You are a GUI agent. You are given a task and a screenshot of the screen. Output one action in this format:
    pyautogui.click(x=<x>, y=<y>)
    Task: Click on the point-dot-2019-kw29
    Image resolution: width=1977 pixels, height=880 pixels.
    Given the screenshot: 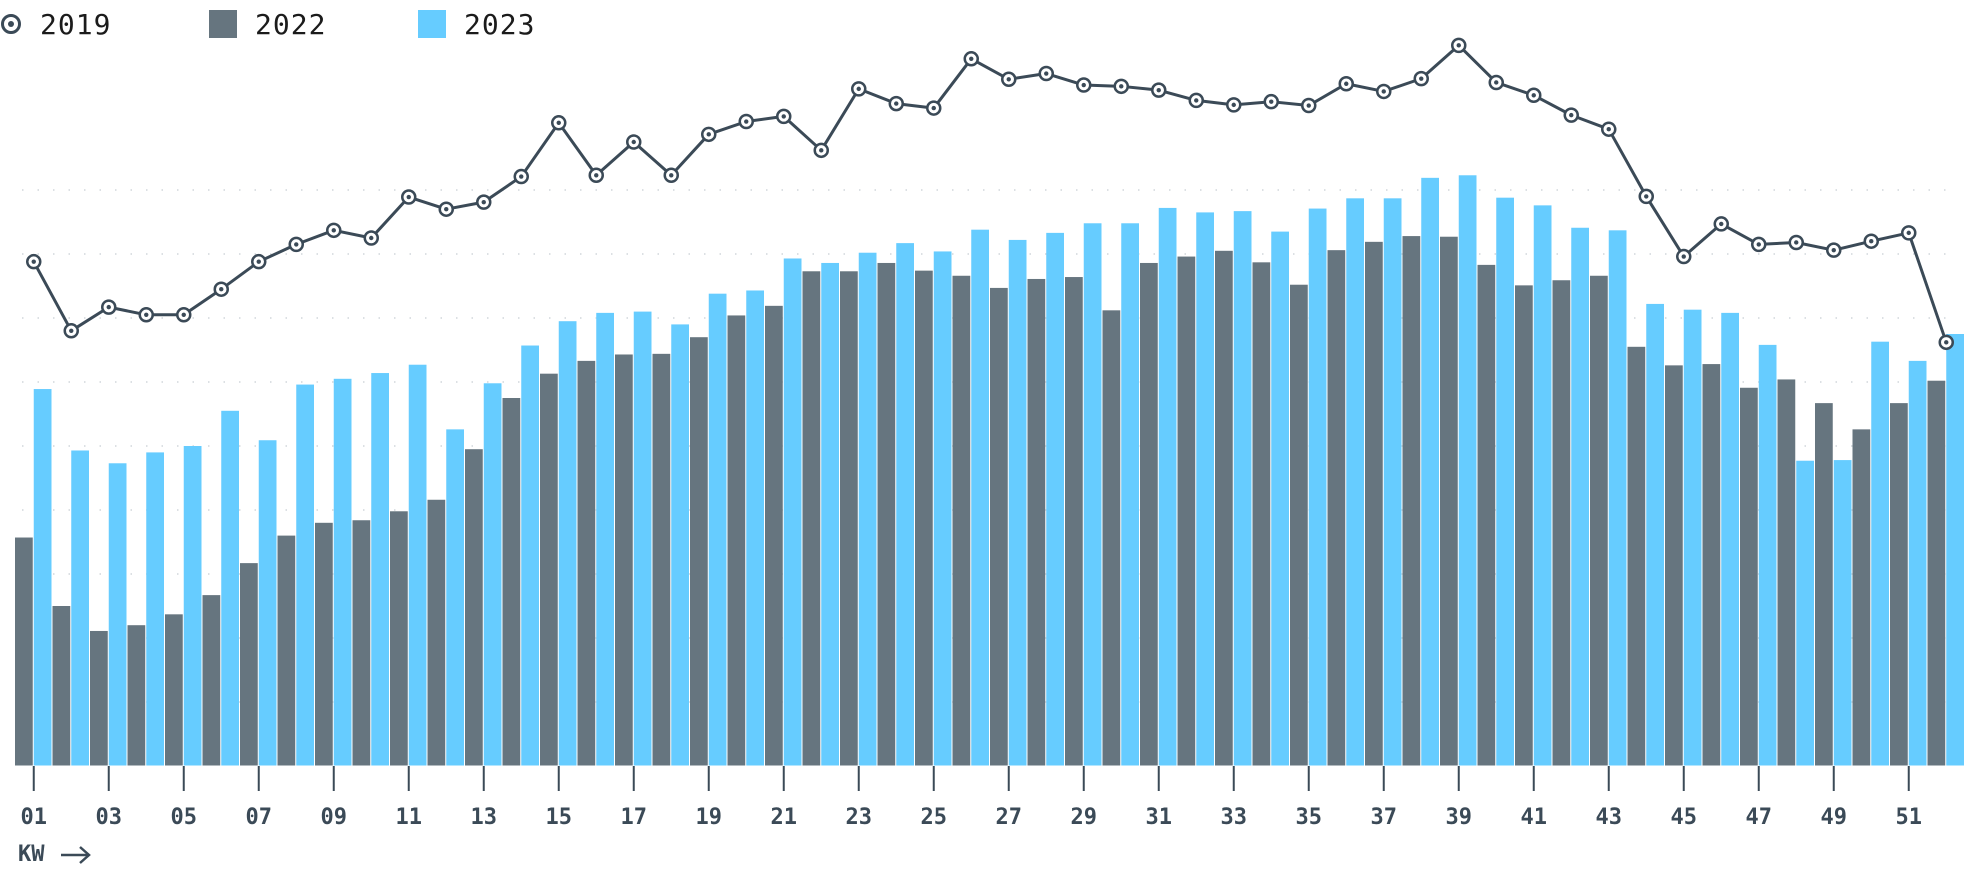 What is the action you would take?
    pyautogui.click(x=1083, y=85)
    